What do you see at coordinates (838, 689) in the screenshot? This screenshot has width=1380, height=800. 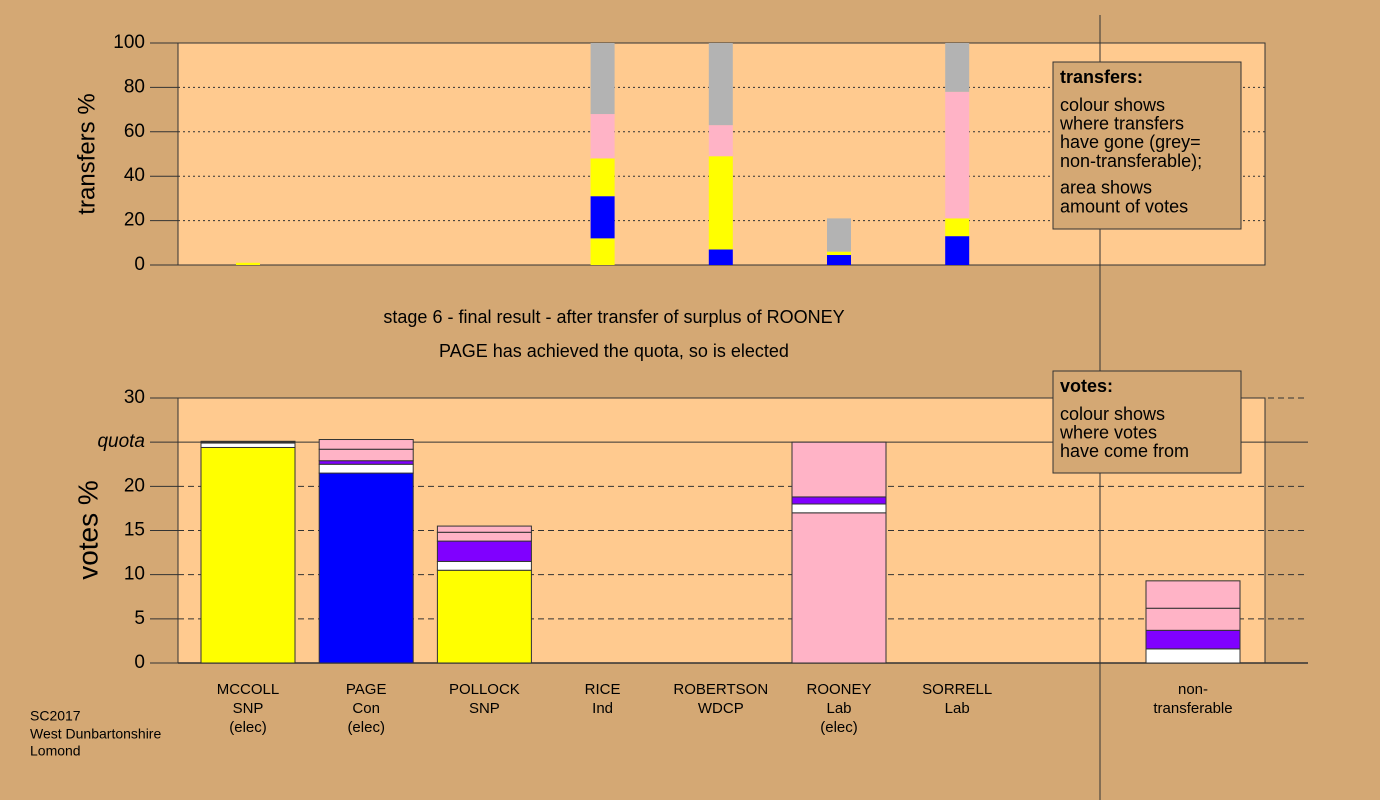 I see `x-tick-label: ROONEY` at bounding box center [838, 689].